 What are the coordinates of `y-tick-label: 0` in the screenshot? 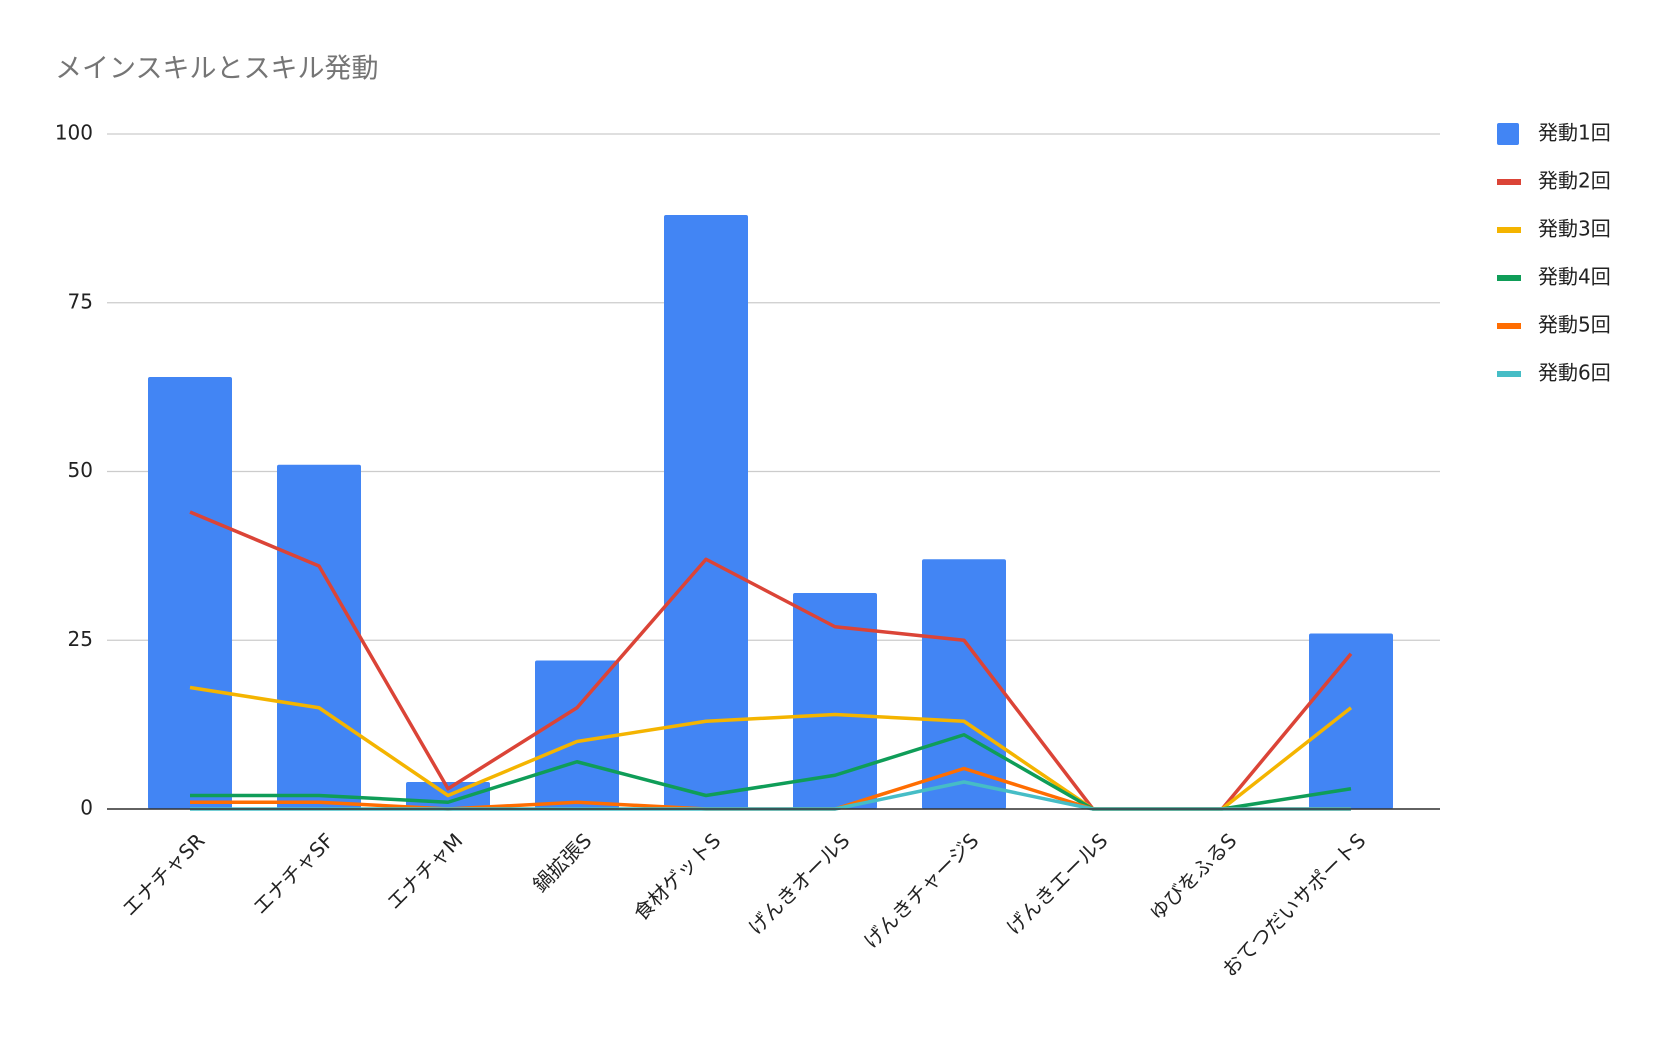 It's located at (86, 808).